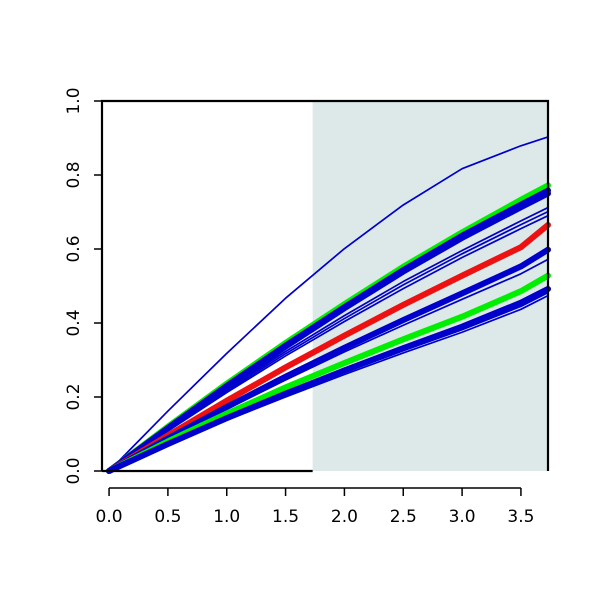 This screenshot has height=600, width=600. What do you see at coordinates (167, 517) in the screenshot?
I see `x-tick-label: 0.5` at bounding box center [167, 517].